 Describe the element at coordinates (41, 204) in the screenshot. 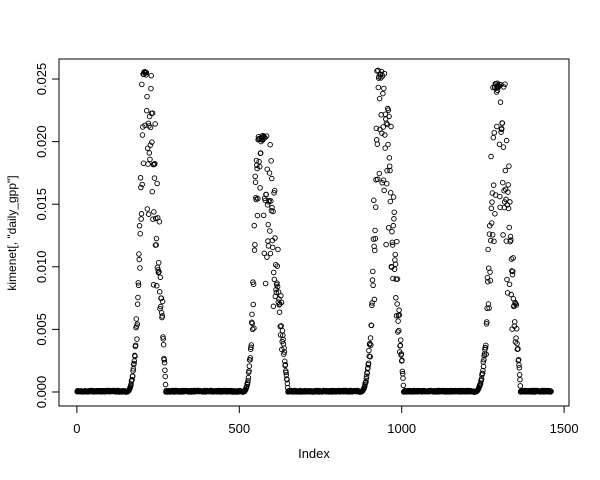

I see `y-tick-label: 0.015` at that location.